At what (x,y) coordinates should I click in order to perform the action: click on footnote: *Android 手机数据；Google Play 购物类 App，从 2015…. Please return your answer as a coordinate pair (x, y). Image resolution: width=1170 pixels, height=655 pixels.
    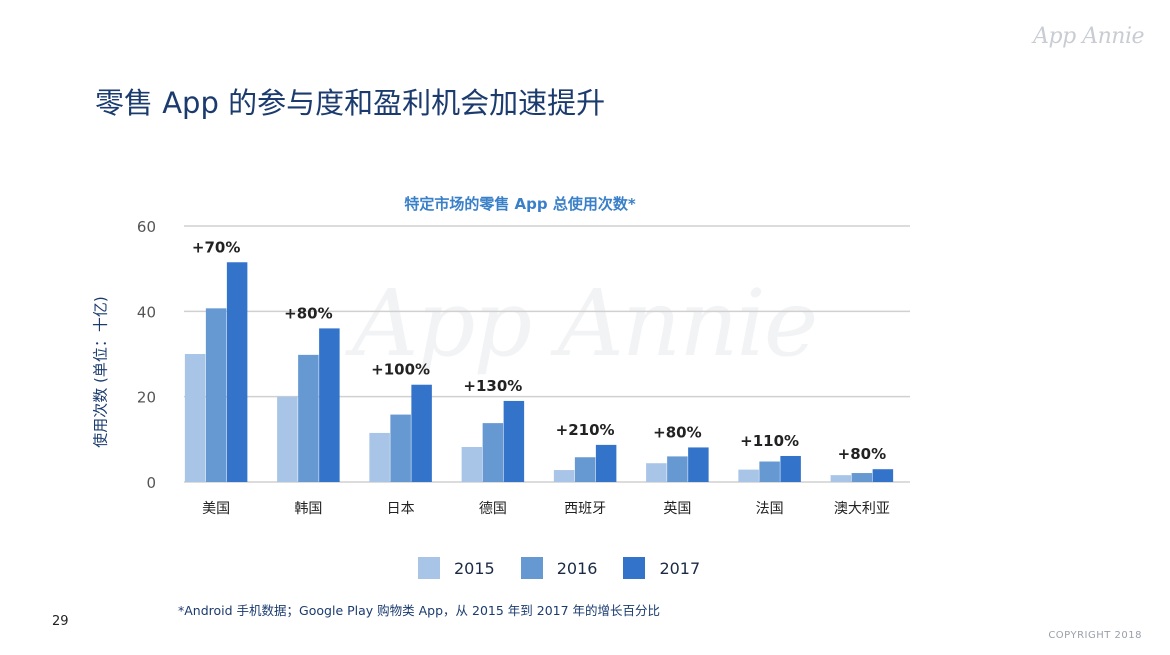
    Looking at the image, I should click on (419, 610).